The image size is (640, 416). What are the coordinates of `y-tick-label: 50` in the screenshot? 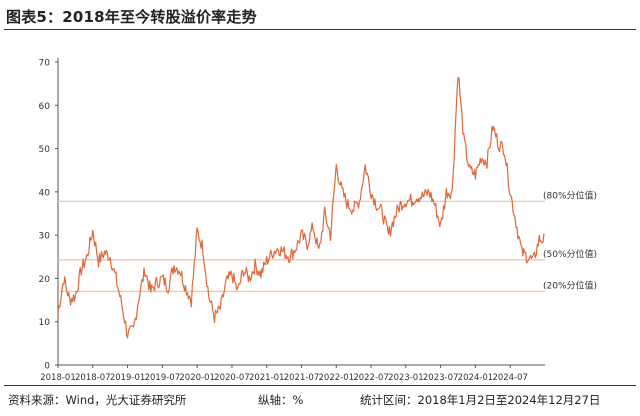 It's located at (45, 150).